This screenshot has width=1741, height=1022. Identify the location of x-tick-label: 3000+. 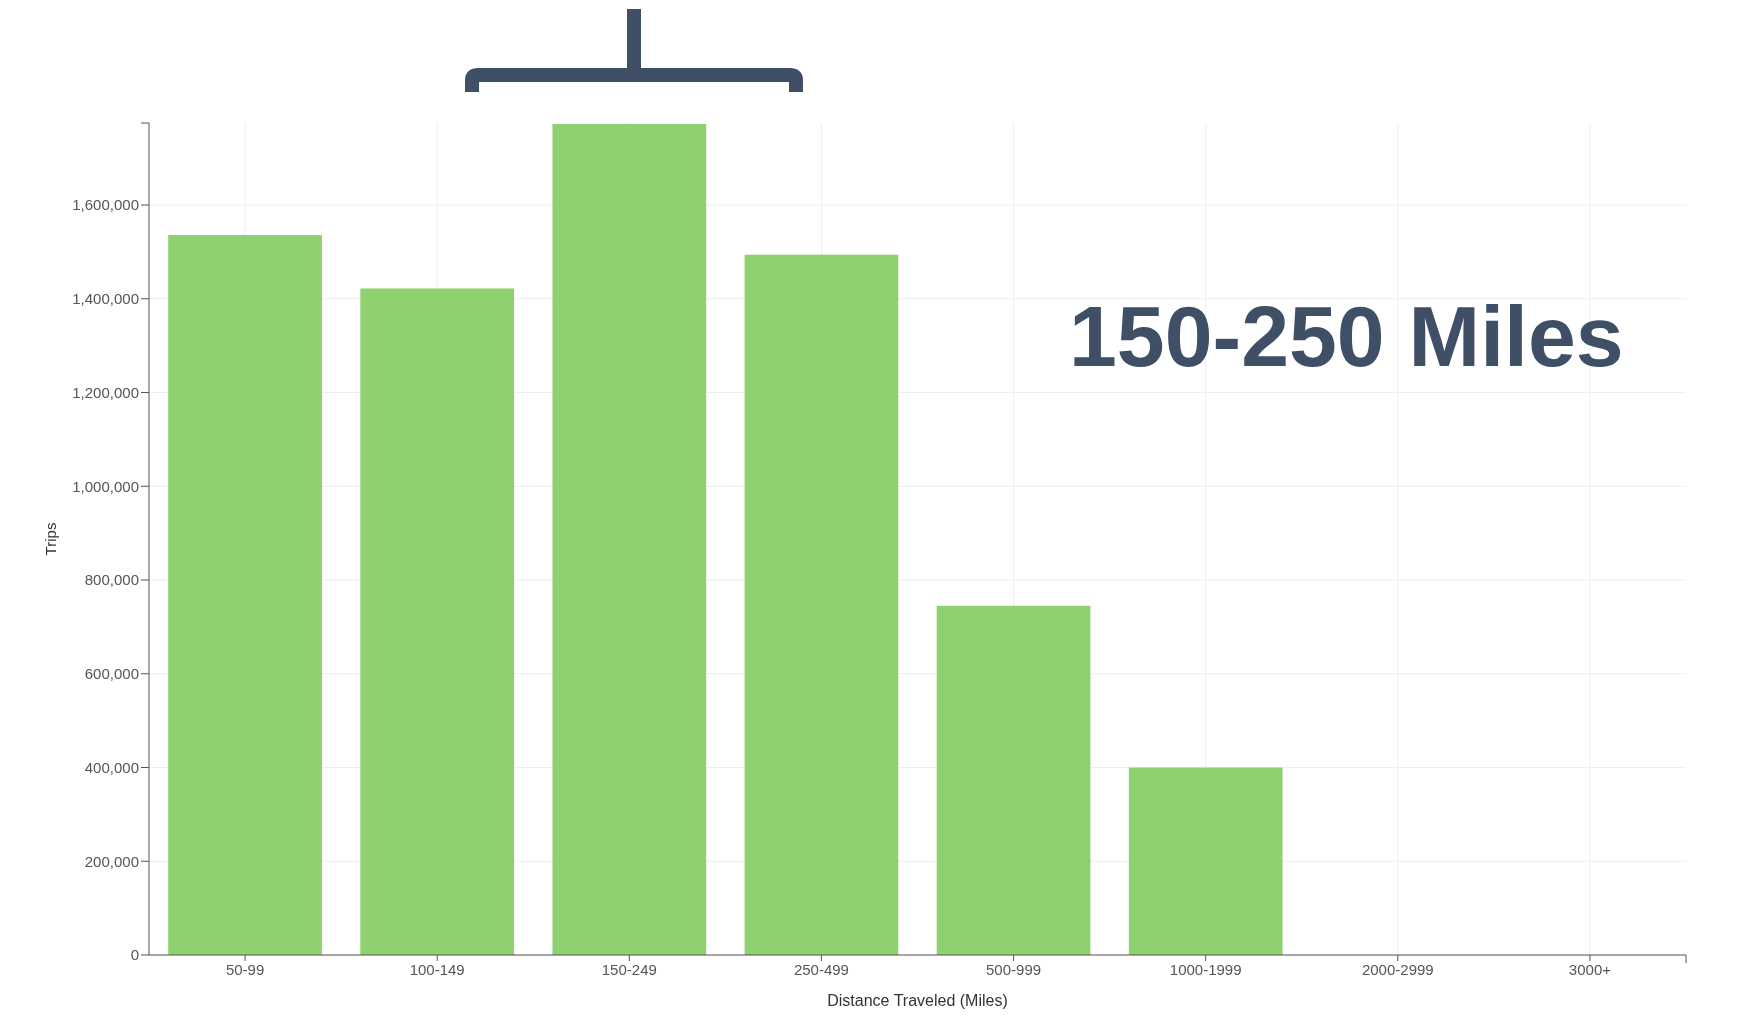
(1590, 969).